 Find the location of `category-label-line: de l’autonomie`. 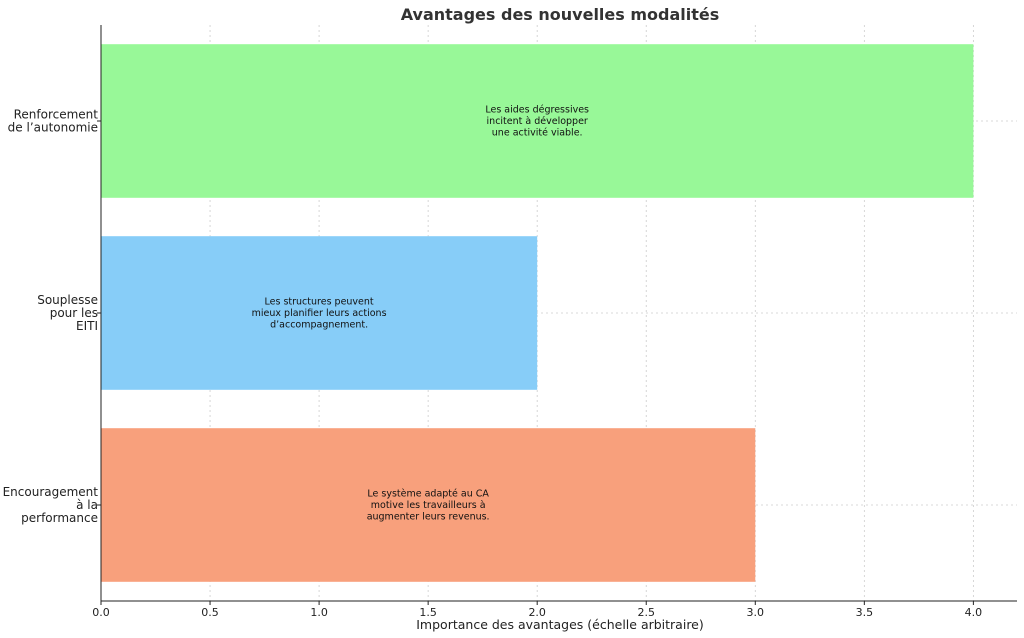

category-label-line: de l’autonomie is located at coordinates (53, 128).